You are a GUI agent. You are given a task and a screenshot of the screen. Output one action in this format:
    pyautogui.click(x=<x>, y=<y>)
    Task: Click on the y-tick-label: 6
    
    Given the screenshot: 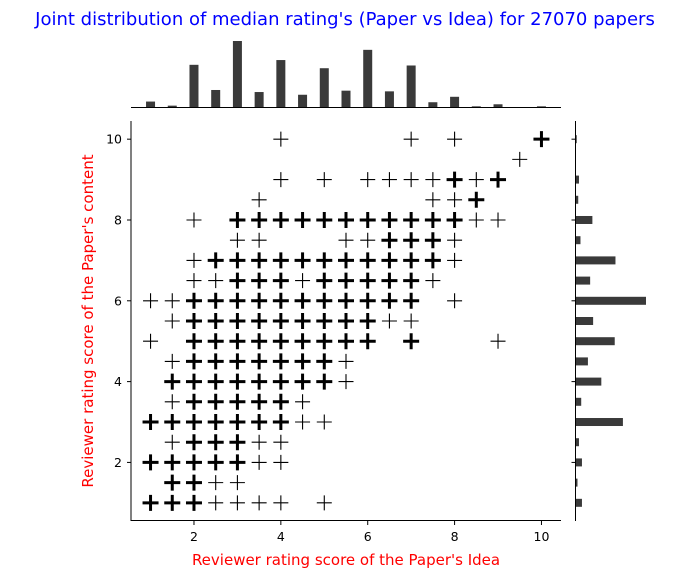 What is the action you would take?
    pyautogui.click(x=118, y=300)
    